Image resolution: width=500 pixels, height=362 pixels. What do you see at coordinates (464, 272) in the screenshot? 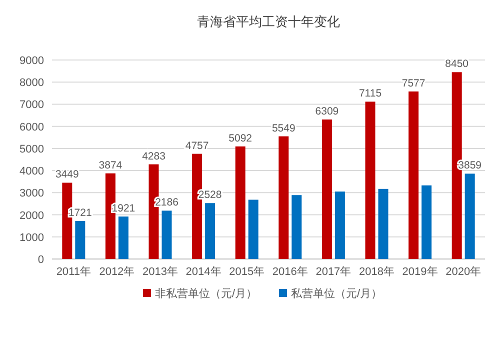
I see `x-tick-label: 2020年` at bounding box center [464, 272].